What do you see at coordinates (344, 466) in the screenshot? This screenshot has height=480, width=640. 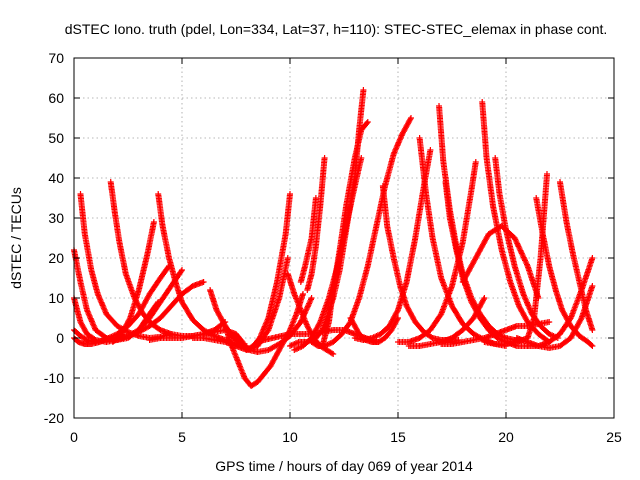 I see `x-axis-label: GPS time / hours of day 069 of year 2014` at bounding box center [344, 466].